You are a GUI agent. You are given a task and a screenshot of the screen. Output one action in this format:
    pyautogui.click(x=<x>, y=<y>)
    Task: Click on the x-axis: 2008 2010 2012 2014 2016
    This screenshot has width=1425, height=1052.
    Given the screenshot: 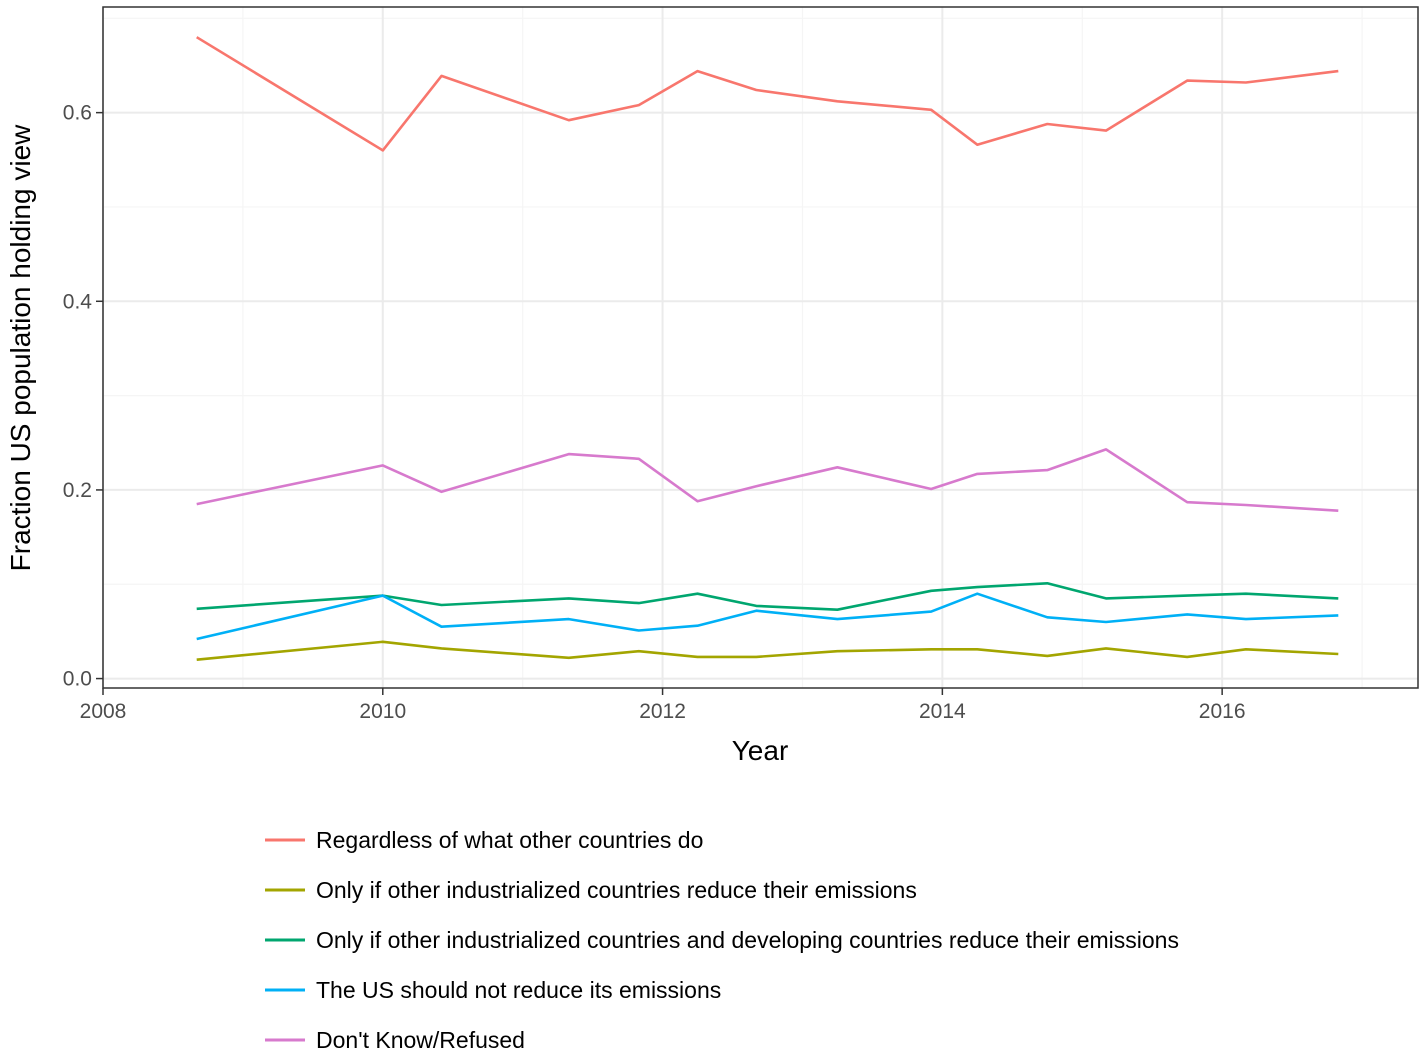 What is the action you would take?
    pyautogui.click(x=663, y=705)
    